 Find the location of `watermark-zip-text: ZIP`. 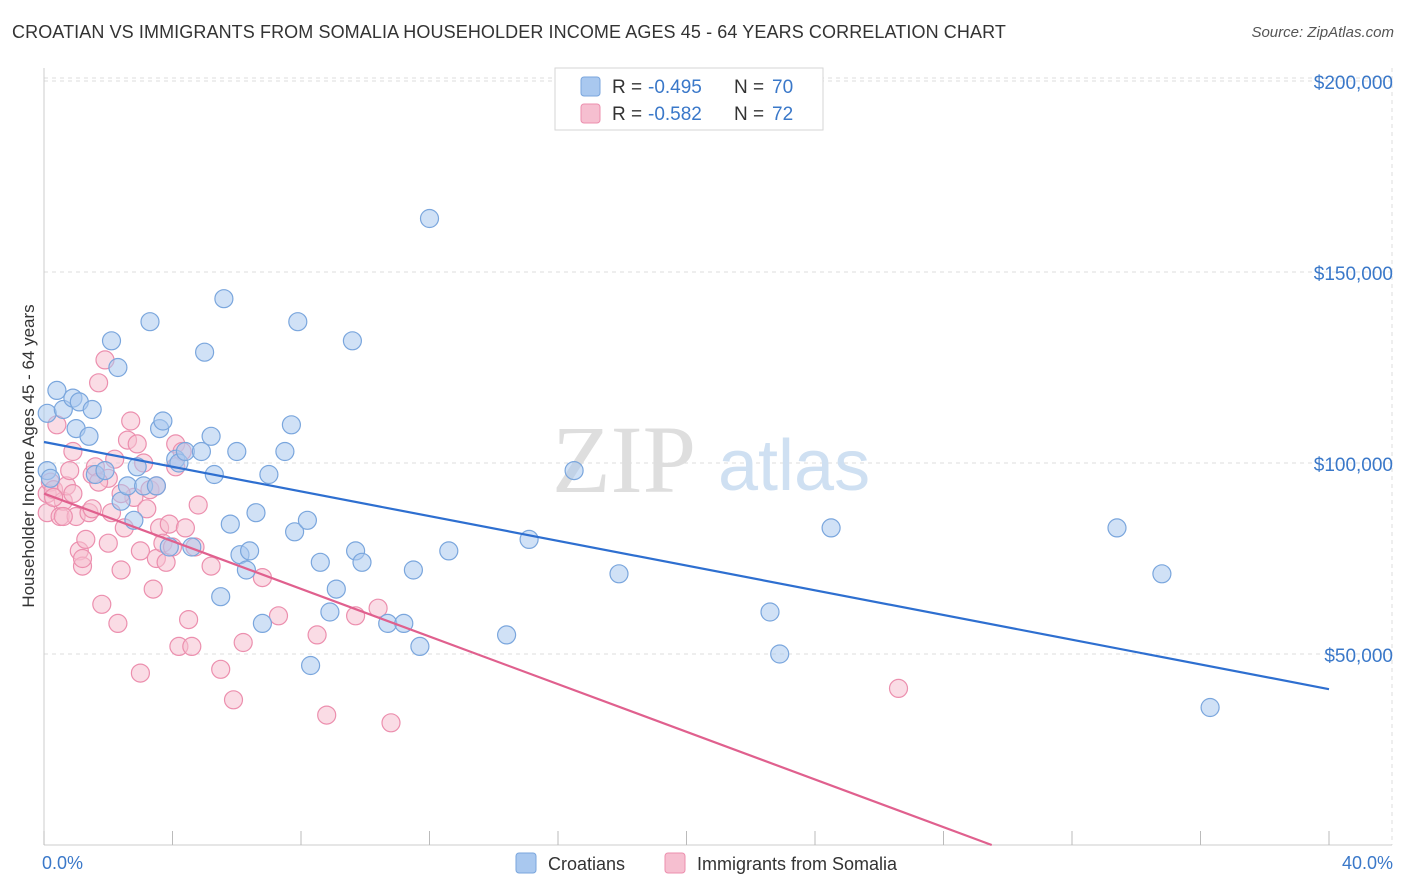

watermark-zip-text: ZIP is located at coordinates (624, 459).